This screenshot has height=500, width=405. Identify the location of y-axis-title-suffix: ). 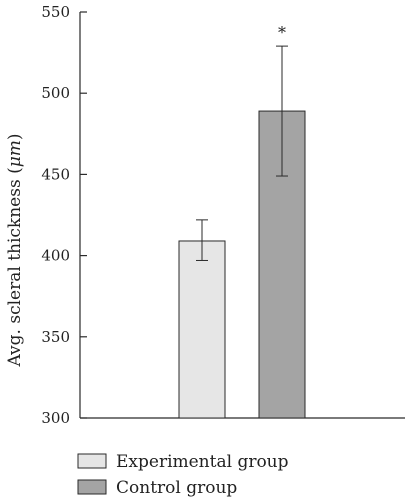
(15, 136).